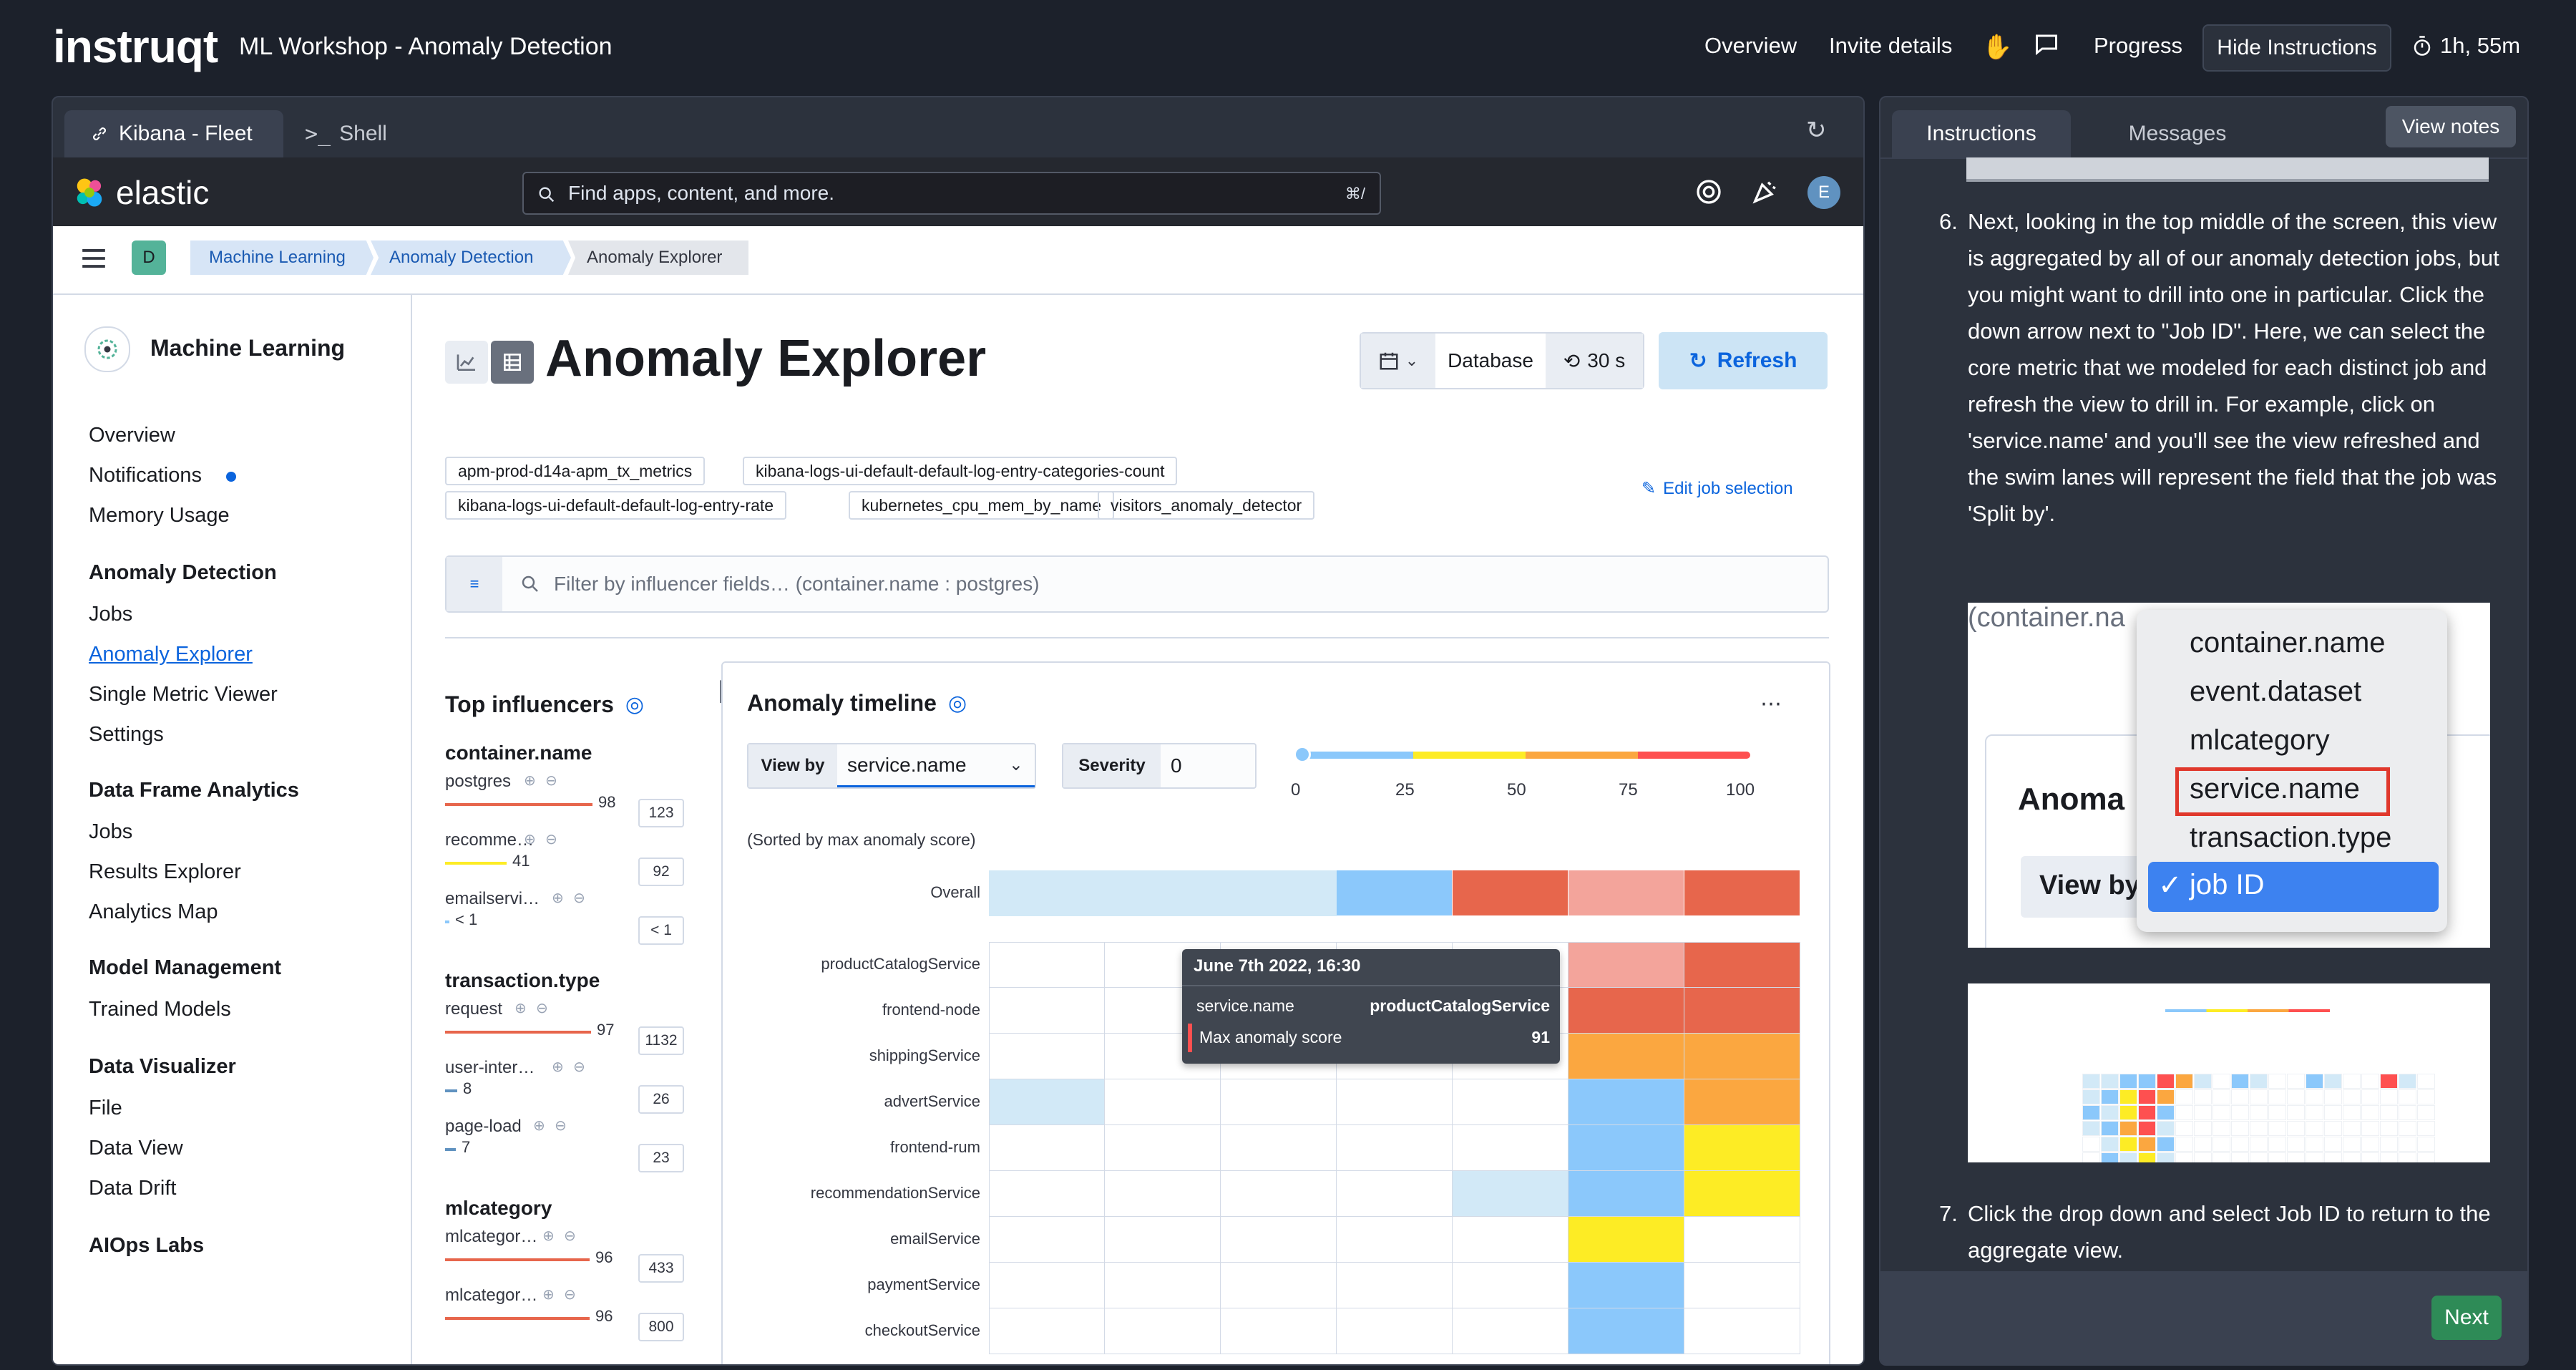 The image size is (2576, 1370). I want to click on sidebar-item-single-metric-viewer: Single Metric Viewer, so click(183, 695).